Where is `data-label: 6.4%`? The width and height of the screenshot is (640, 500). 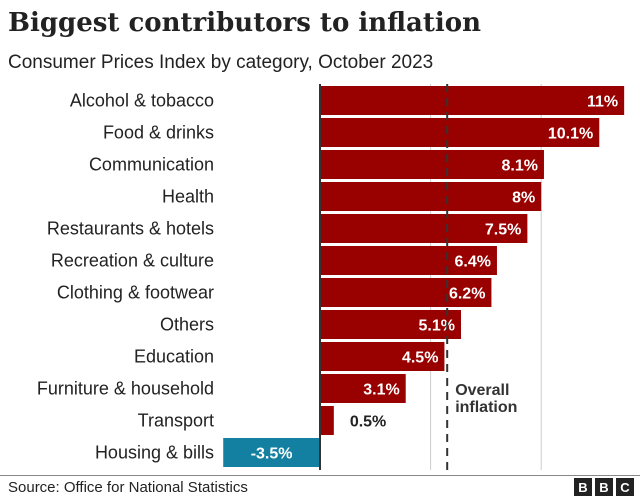
data-label: 6.4% is located at coordinates (472, 262).